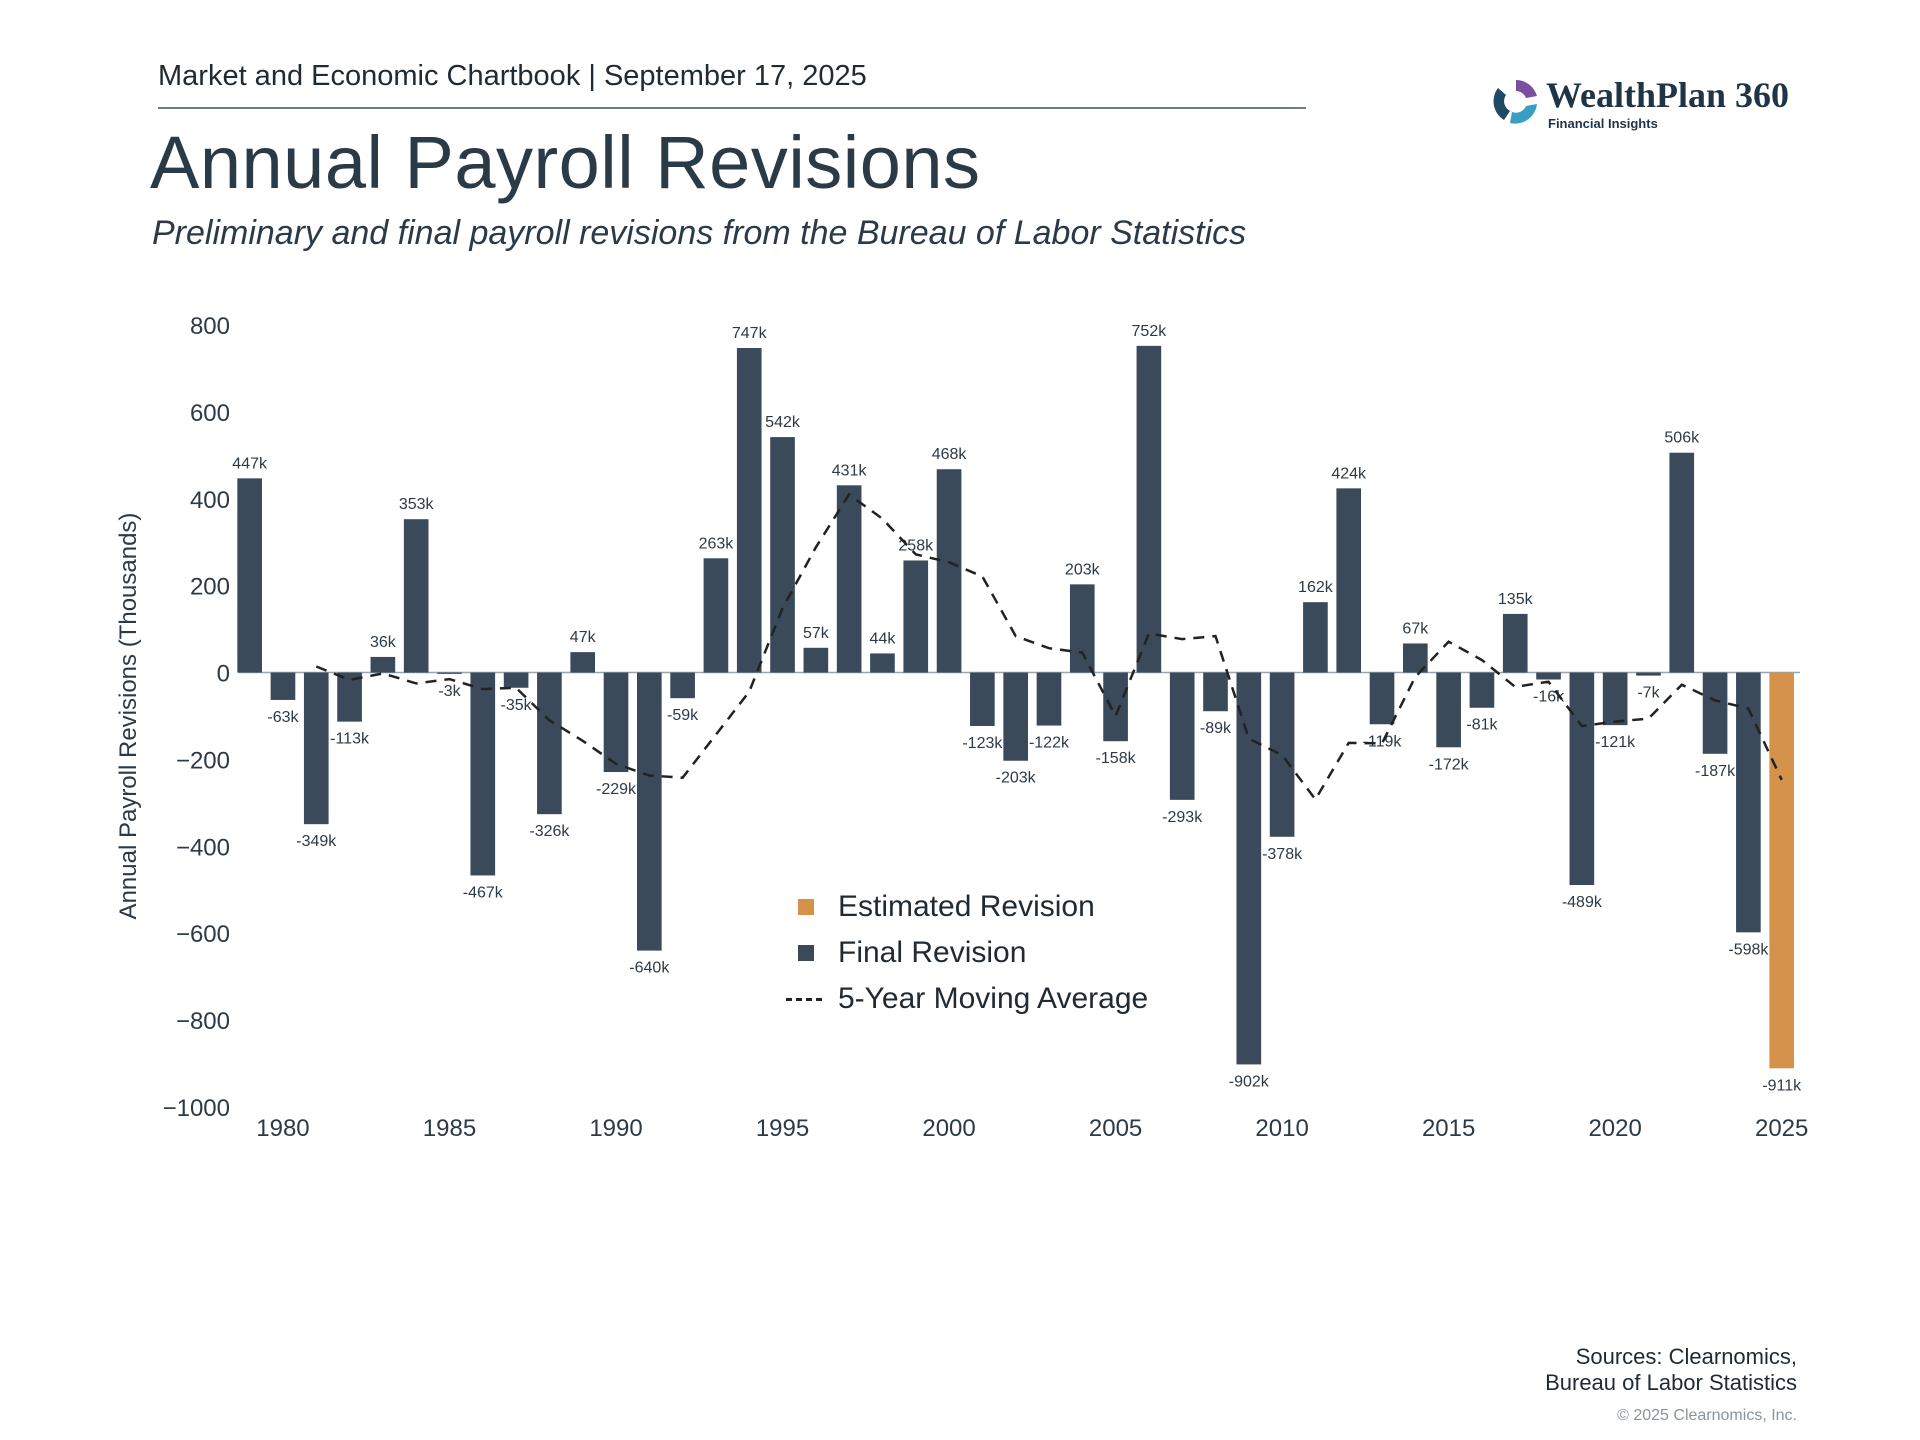 Image resolution: width=1920 pixels, height=1440 pixels. Describe the element at coordinates (203, 1021) in the screenshot. I see `y-tick-label: −800` at that location.